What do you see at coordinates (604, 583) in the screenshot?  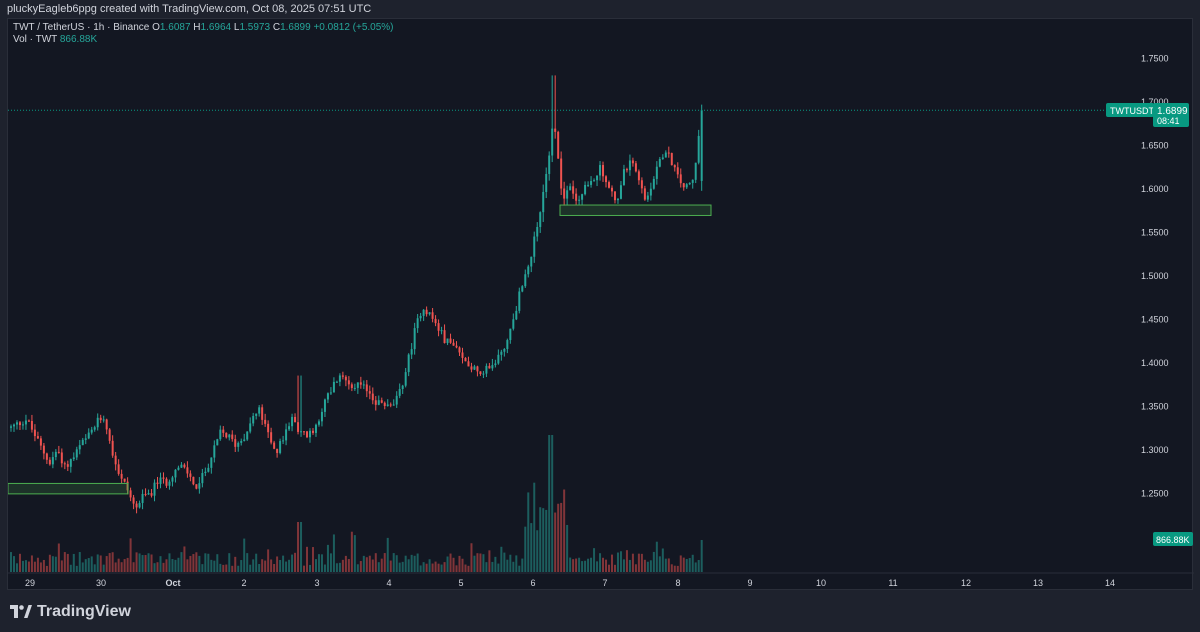 I see `time-tick: 7` at bounding box center [604, 583].